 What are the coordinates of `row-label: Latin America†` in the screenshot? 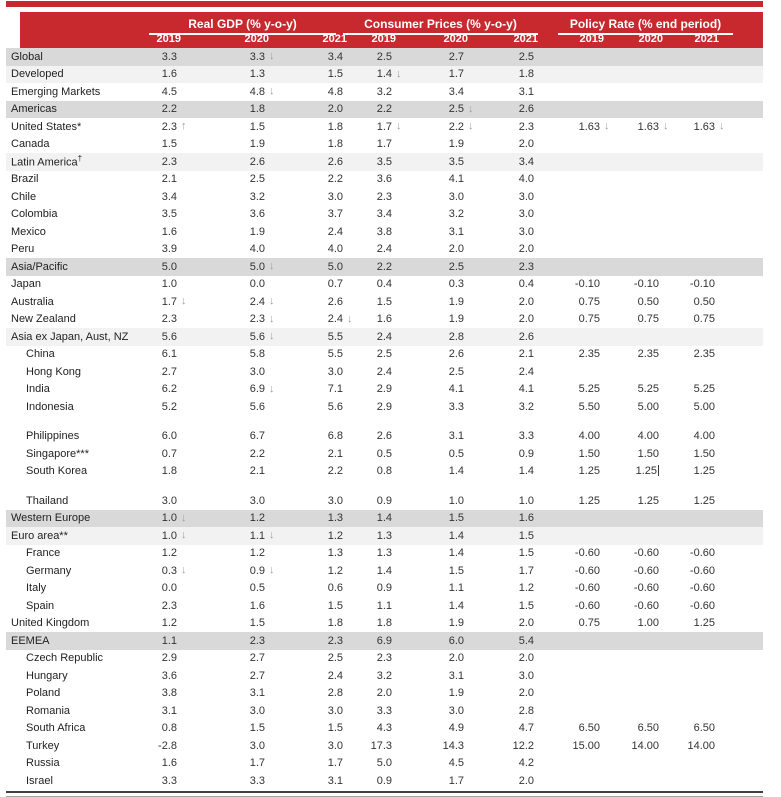 It's located at (47, 162).